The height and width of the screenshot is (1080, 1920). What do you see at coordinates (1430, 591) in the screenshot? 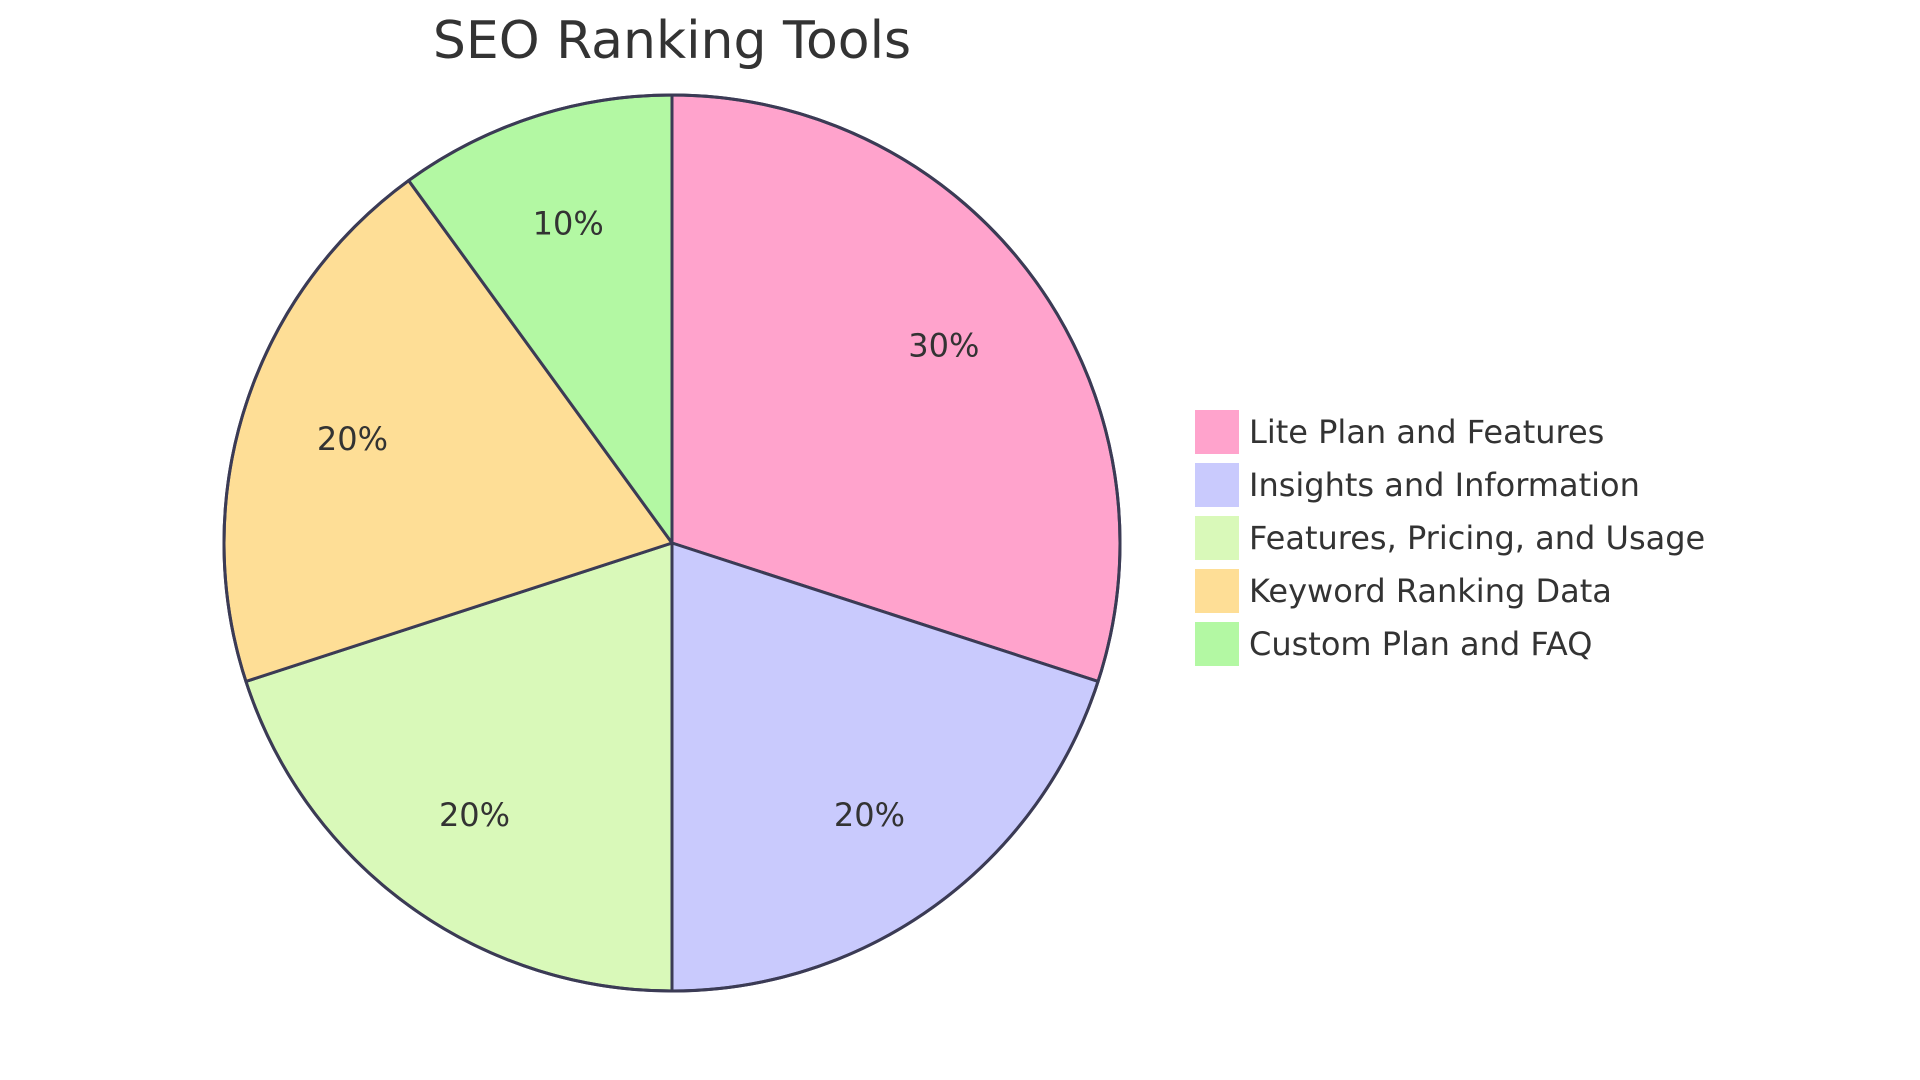
I see `legend-label-keyword-ranking-data: Keyword Ranking Data` at bounding box center [1430, 591].